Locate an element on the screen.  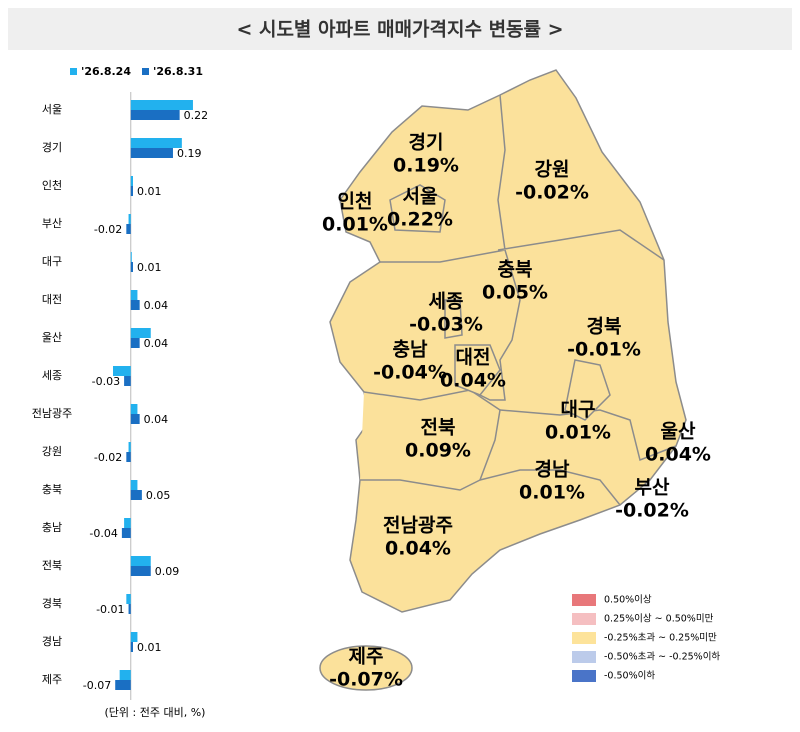
region-name: 부산 is located at coordinates (652, 488).